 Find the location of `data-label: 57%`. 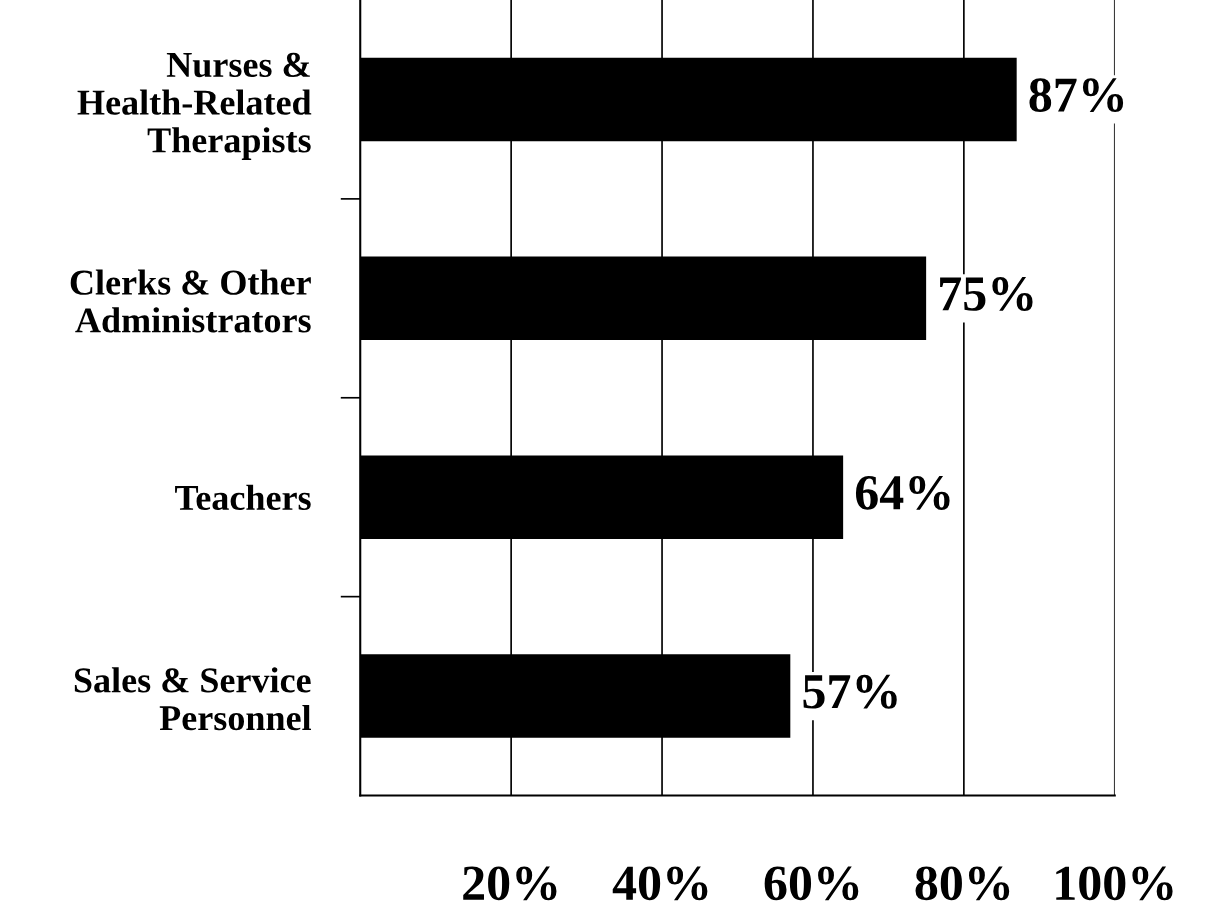

data-label: 57% is located at coordinates (850, 691).